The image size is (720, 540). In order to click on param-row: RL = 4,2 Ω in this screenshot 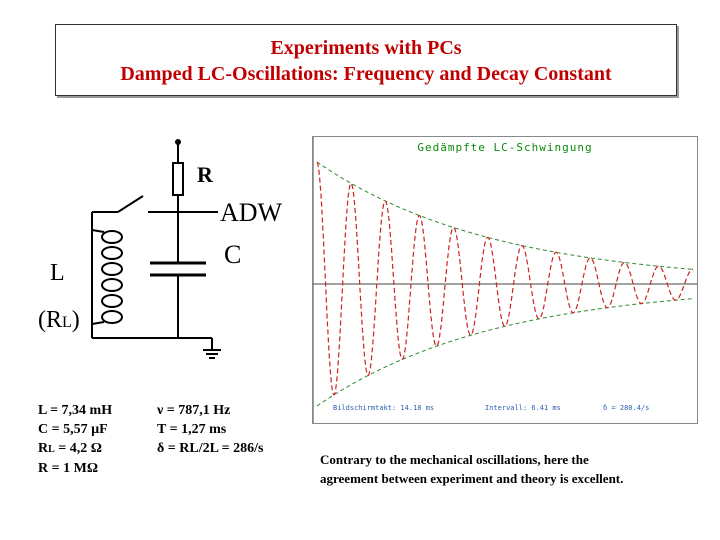, I will do `click(70, 448)`.